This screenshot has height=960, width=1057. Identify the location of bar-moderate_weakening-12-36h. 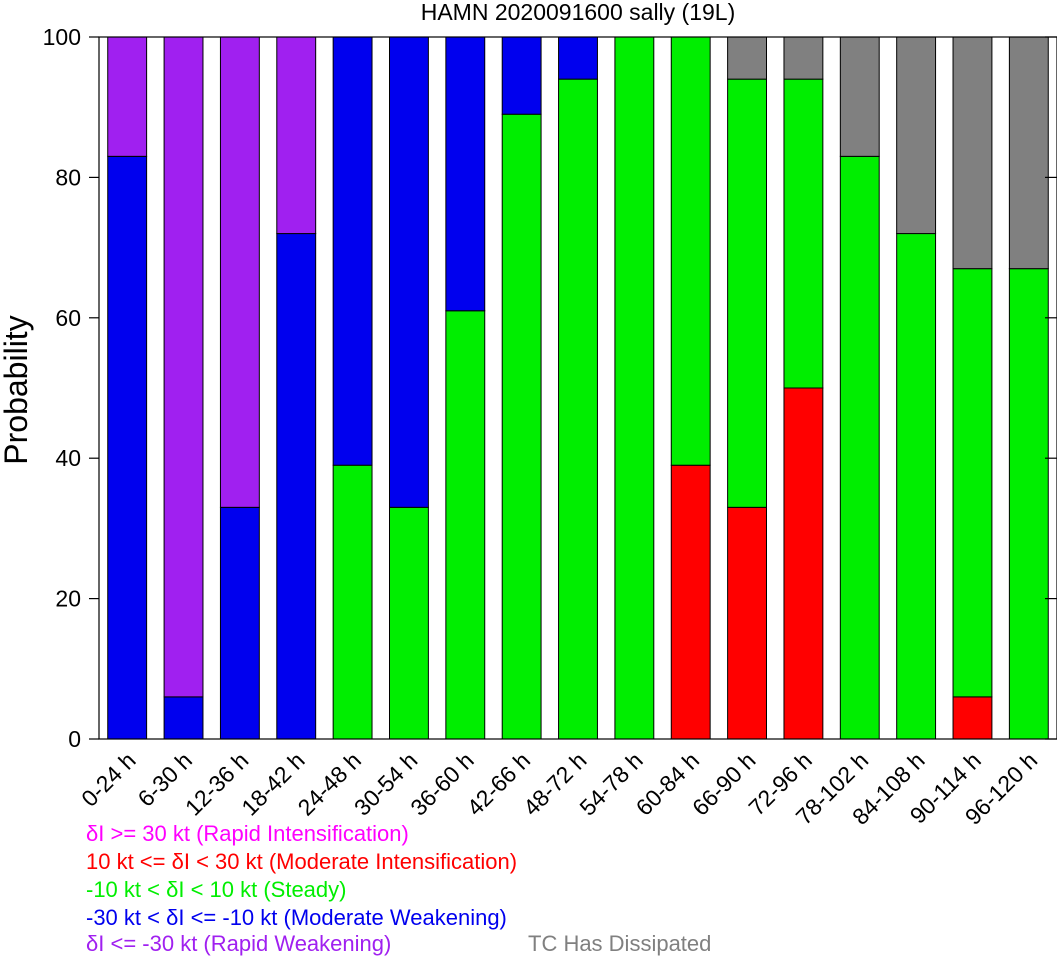
(239, 623).